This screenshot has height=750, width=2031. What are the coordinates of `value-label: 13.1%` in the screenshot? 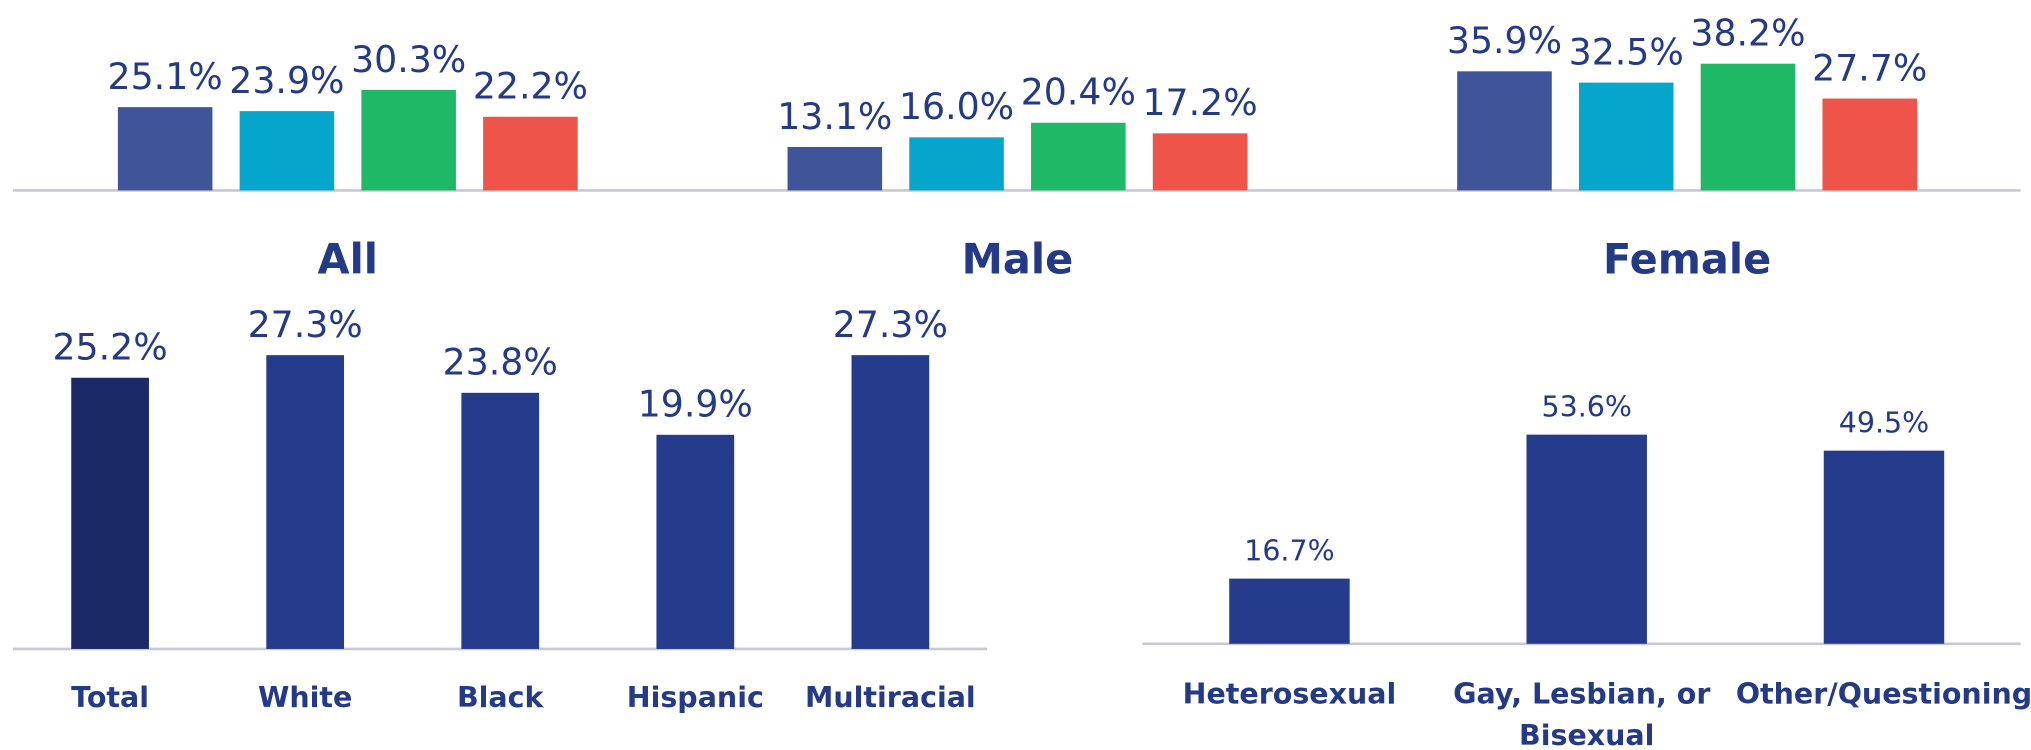 It's located at (834, 116).